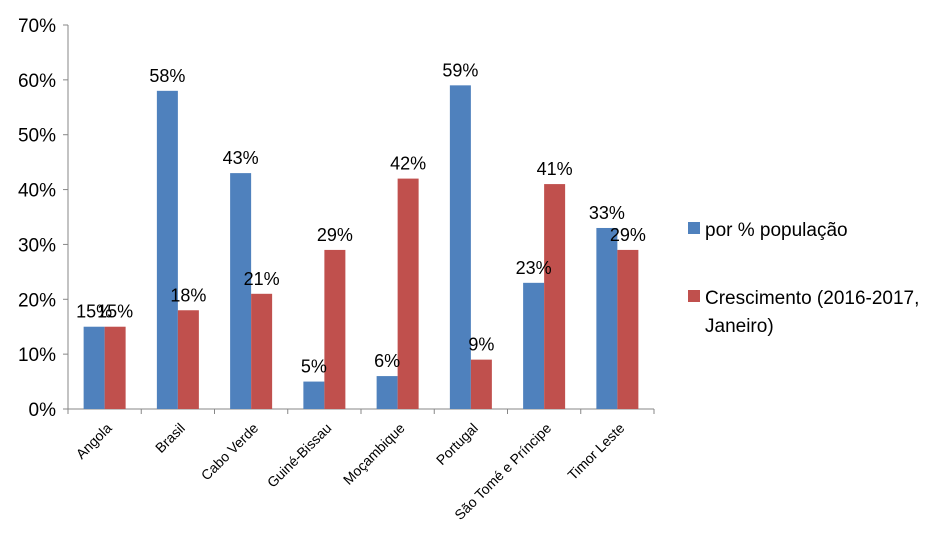 The width and height of the screenshot is (936, 536). Describe the element at coordinates (37, 355) in the screenshot. I see `y-tick-label: 10%` at that location.